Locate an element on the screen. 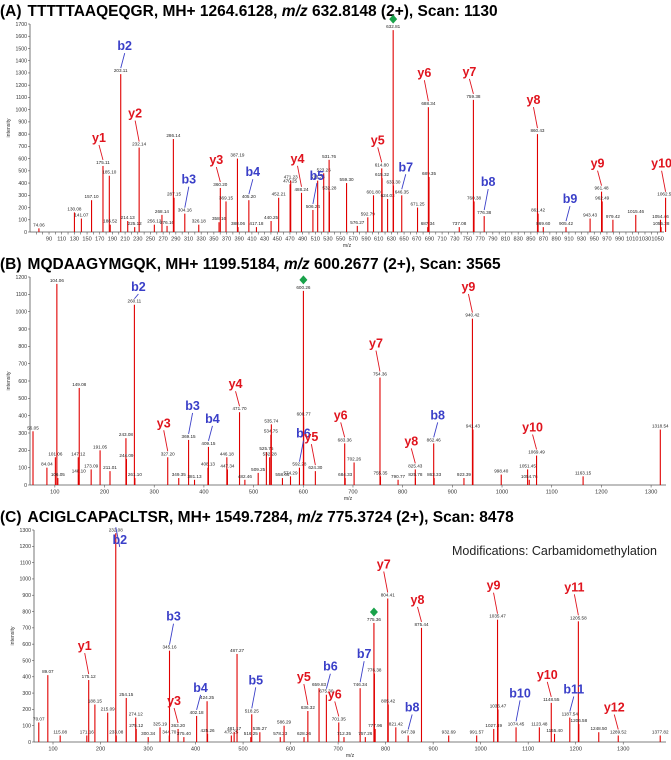 The width and height of the screenshot is (671, 760). peak-mz-label: 1069.49 is located at coordinates (536, 452).